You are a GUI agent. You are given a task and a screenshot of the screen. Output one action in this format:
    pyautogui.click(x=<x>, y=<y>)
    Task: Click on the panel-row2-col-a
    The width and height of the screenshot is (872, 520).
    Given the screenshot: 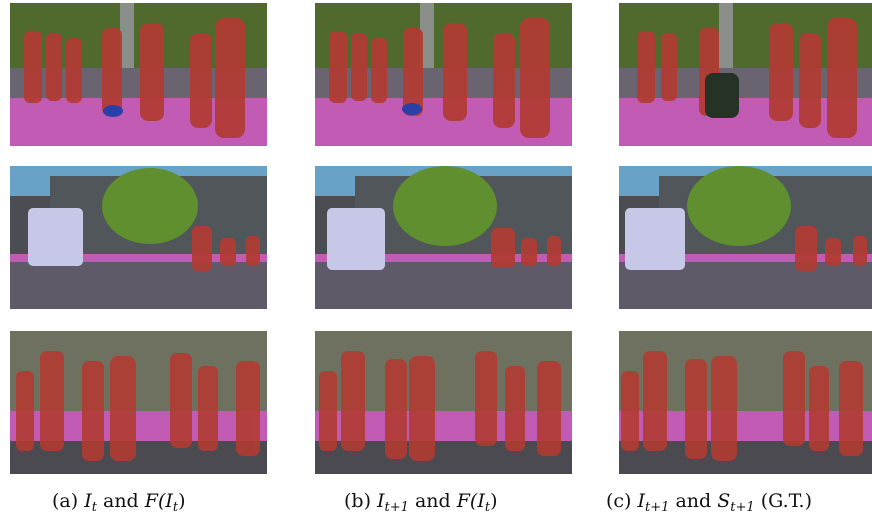 What is the action you would take?
    pyautogui.click(x=138, y=237)
    